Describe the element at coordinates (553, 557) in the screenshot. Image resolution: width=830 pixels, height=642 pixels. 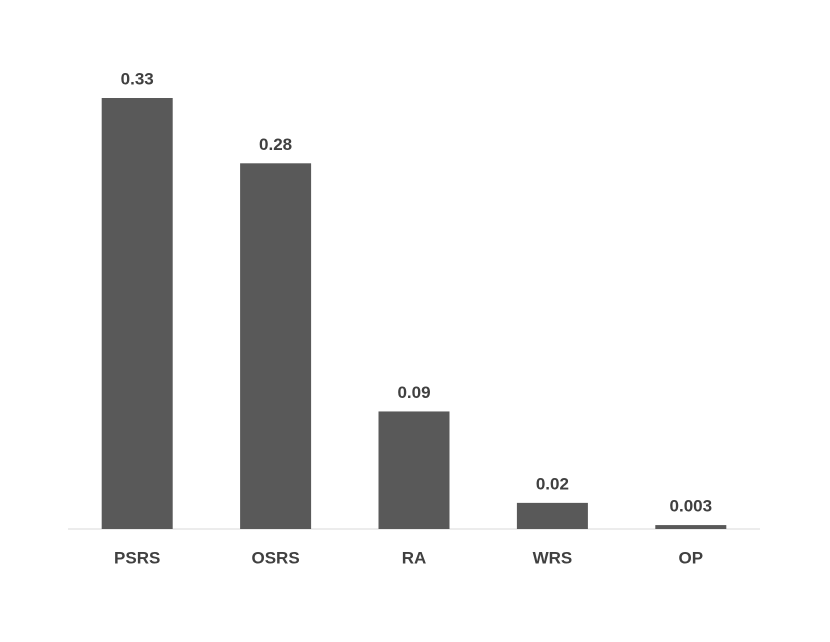
I see `x-tick-label: WRS` at that location.